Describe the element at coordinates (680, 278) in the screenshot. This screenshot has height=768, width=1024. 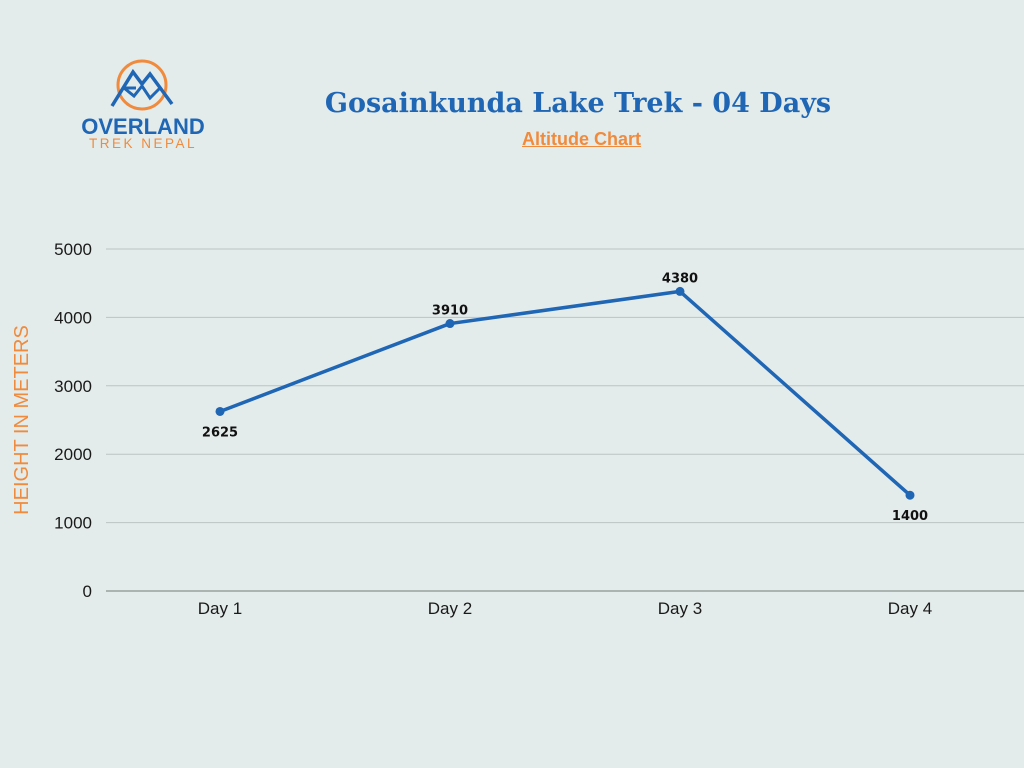
I see `data-label: 4380` at that location.